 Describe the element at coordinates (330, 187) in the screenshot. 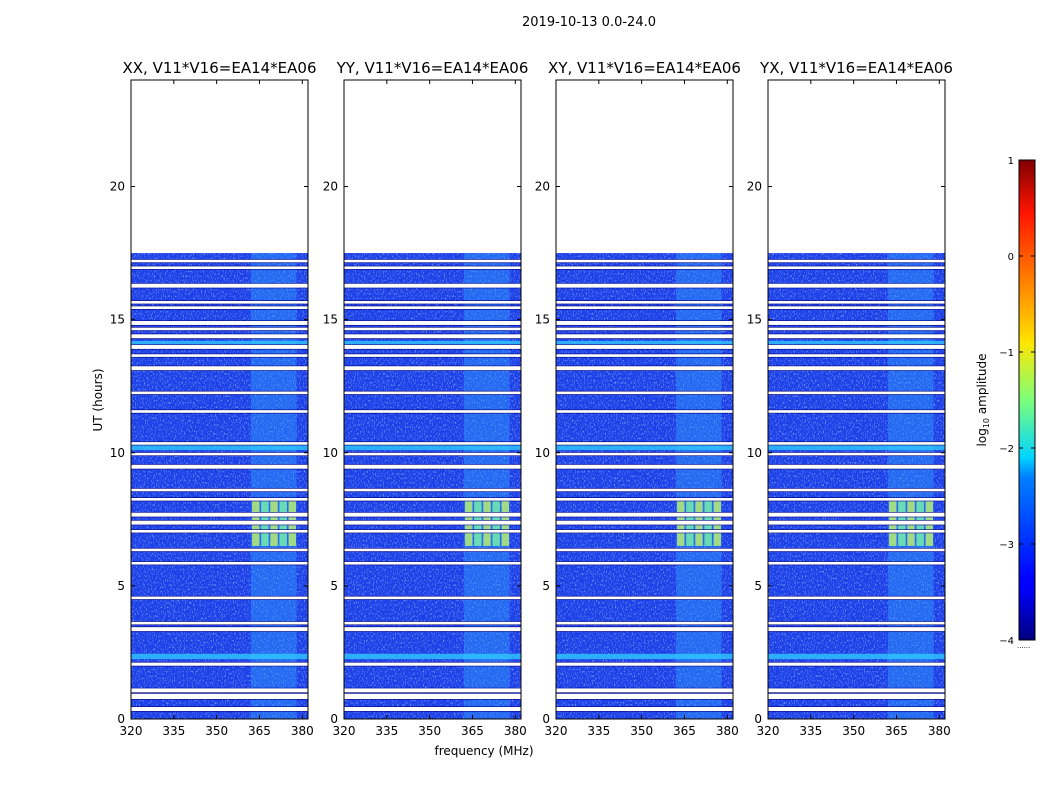

I see `y-tick-label: 20` at that location.